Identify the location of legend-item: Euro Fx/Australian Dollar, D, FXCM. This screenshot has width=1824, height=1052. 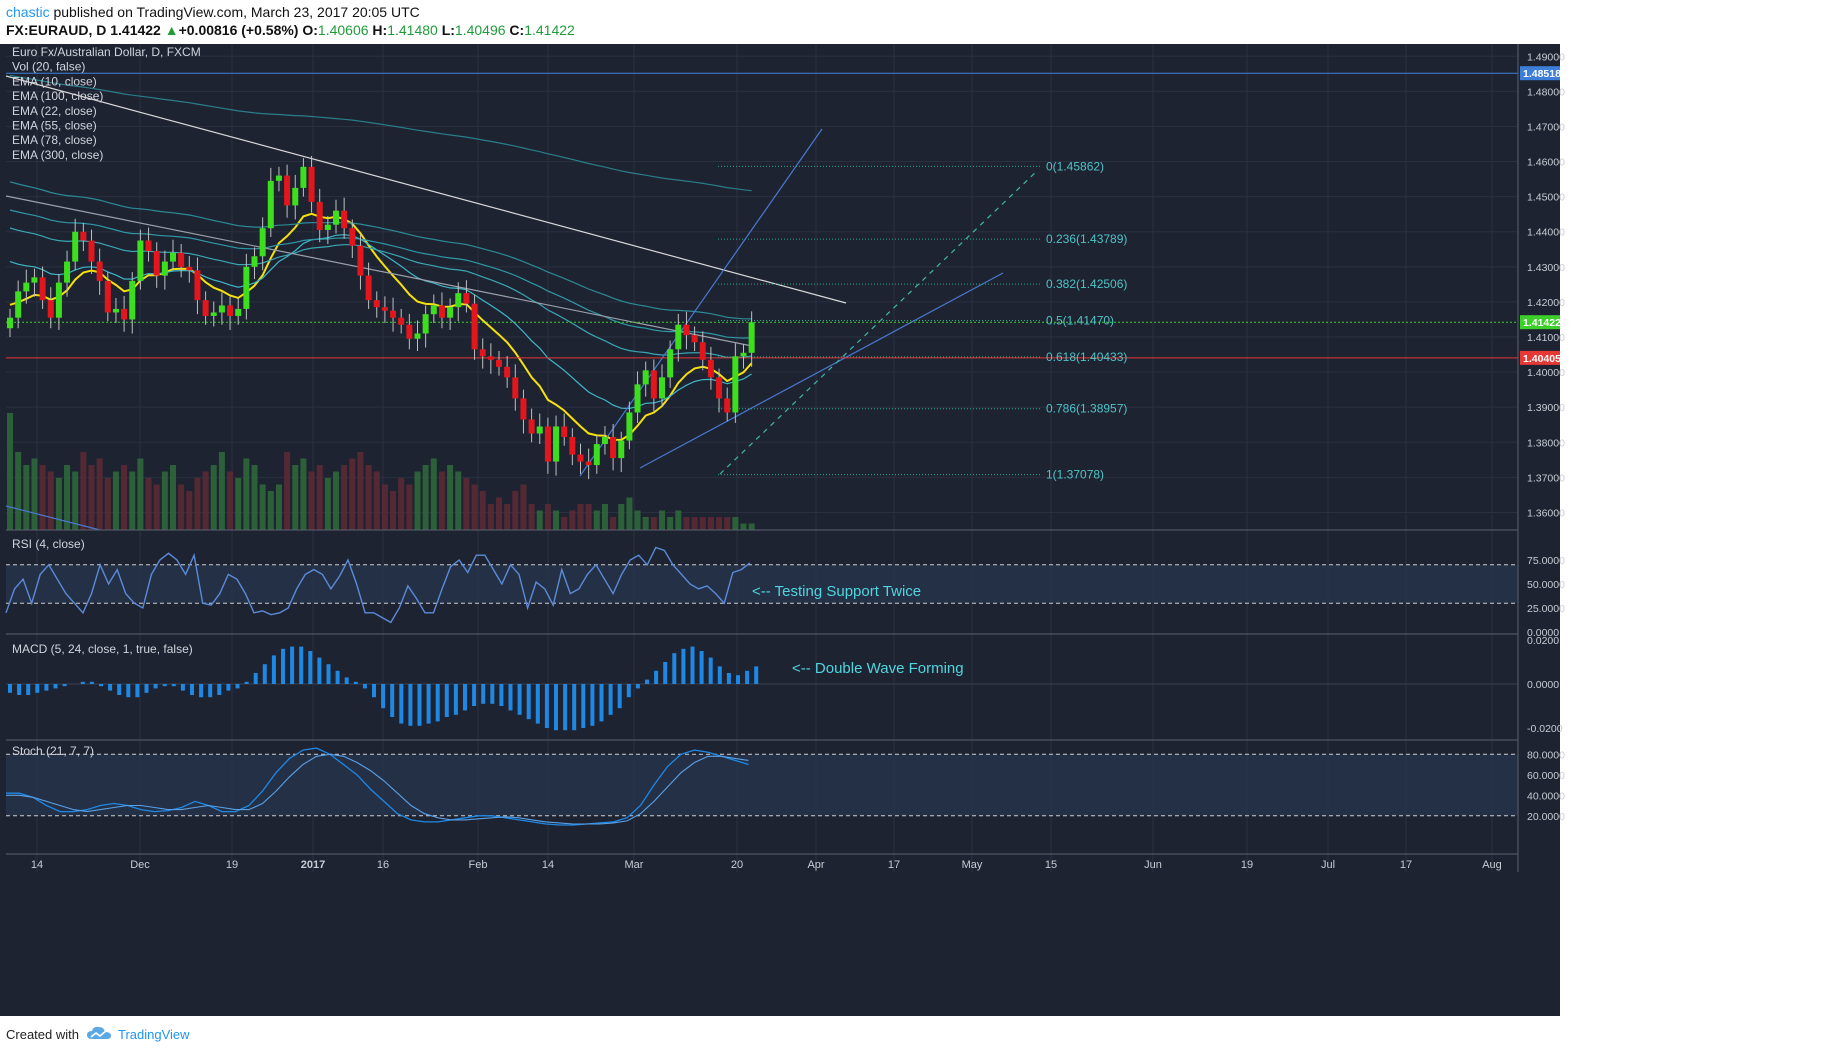
(106, 52).